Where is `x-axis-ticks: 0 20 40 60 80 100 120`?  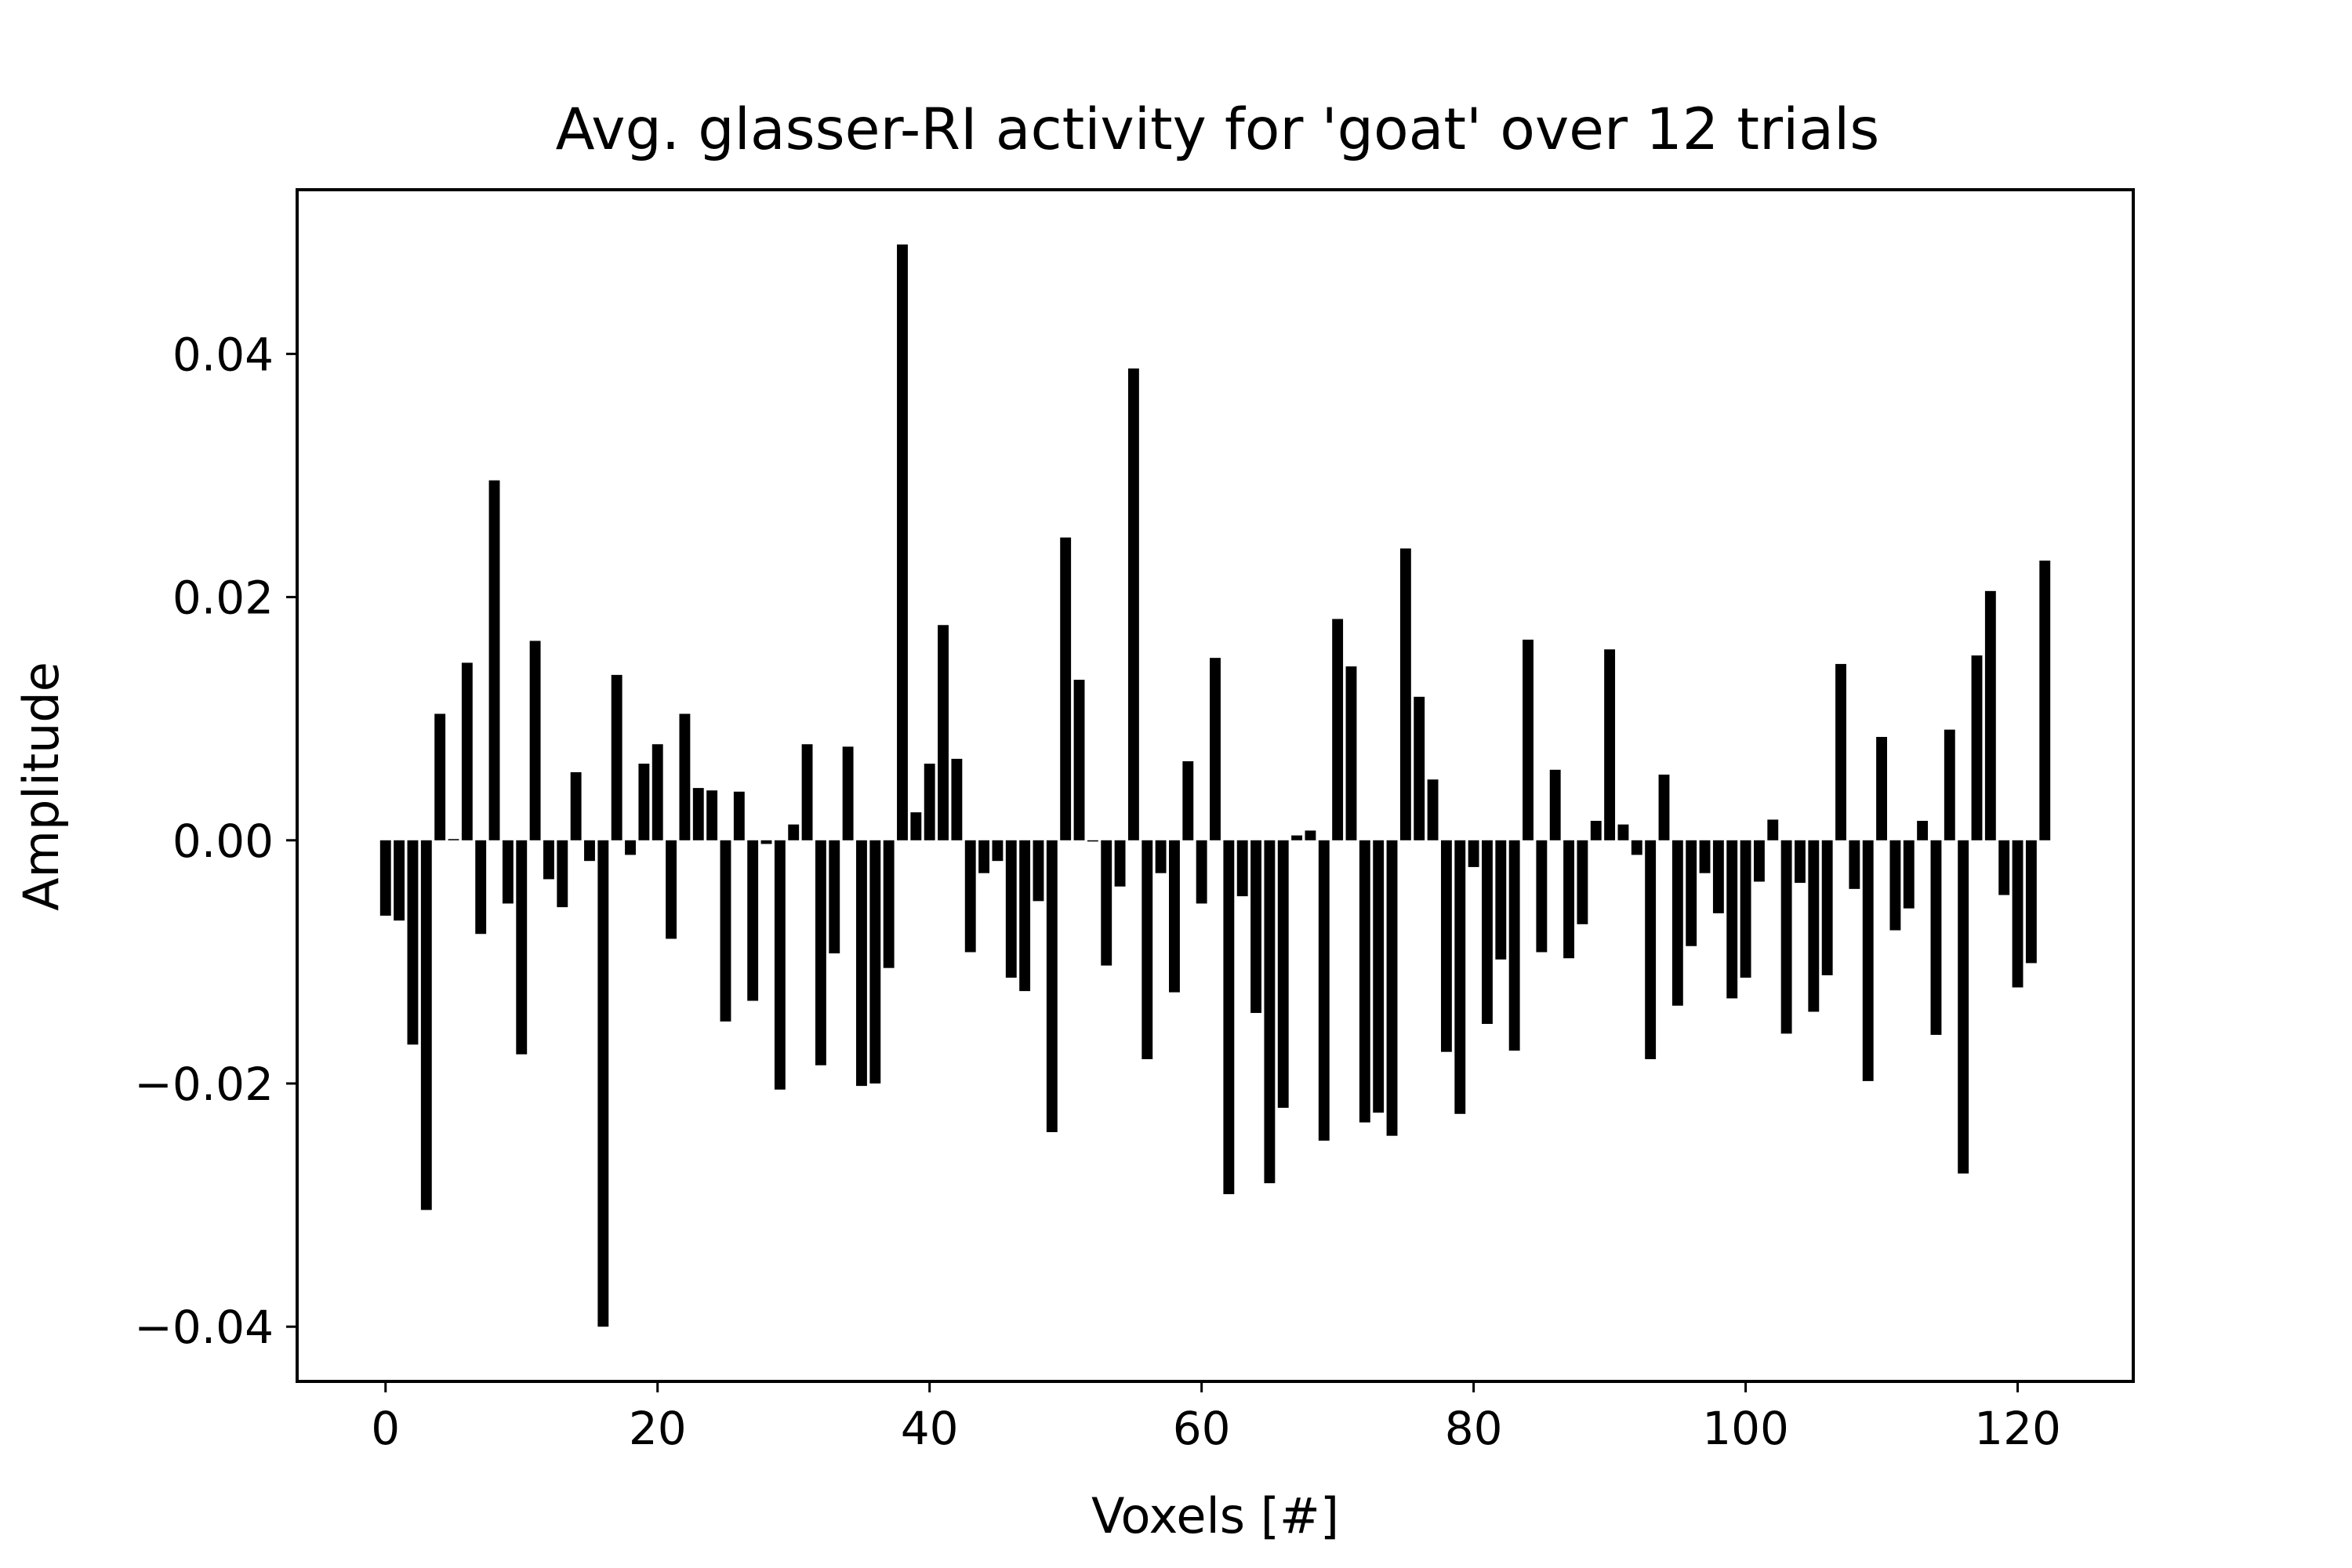
x-axis-ticks: 0 20 40 60 80 100 120 is located at coordinates (1216, 1418).